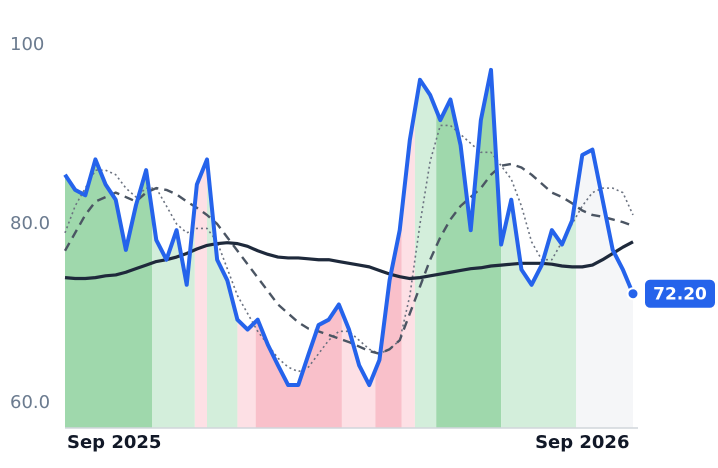 This screenshot has height=468, width=718. Describe the element at coordinates (114, 442) in the screenshot. I see `x-tick-label: Sep 2025` at that location.